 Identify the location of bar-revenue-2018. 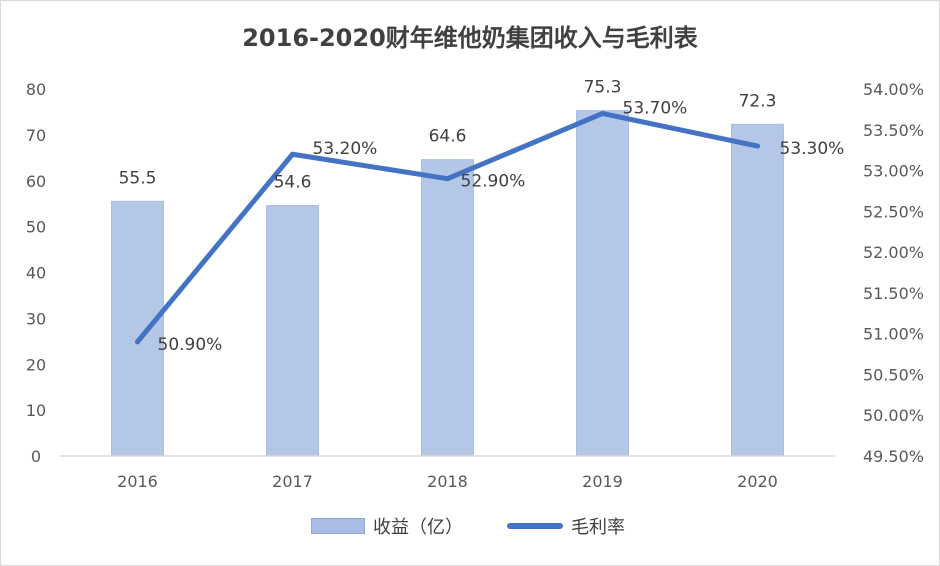
(447, 308).